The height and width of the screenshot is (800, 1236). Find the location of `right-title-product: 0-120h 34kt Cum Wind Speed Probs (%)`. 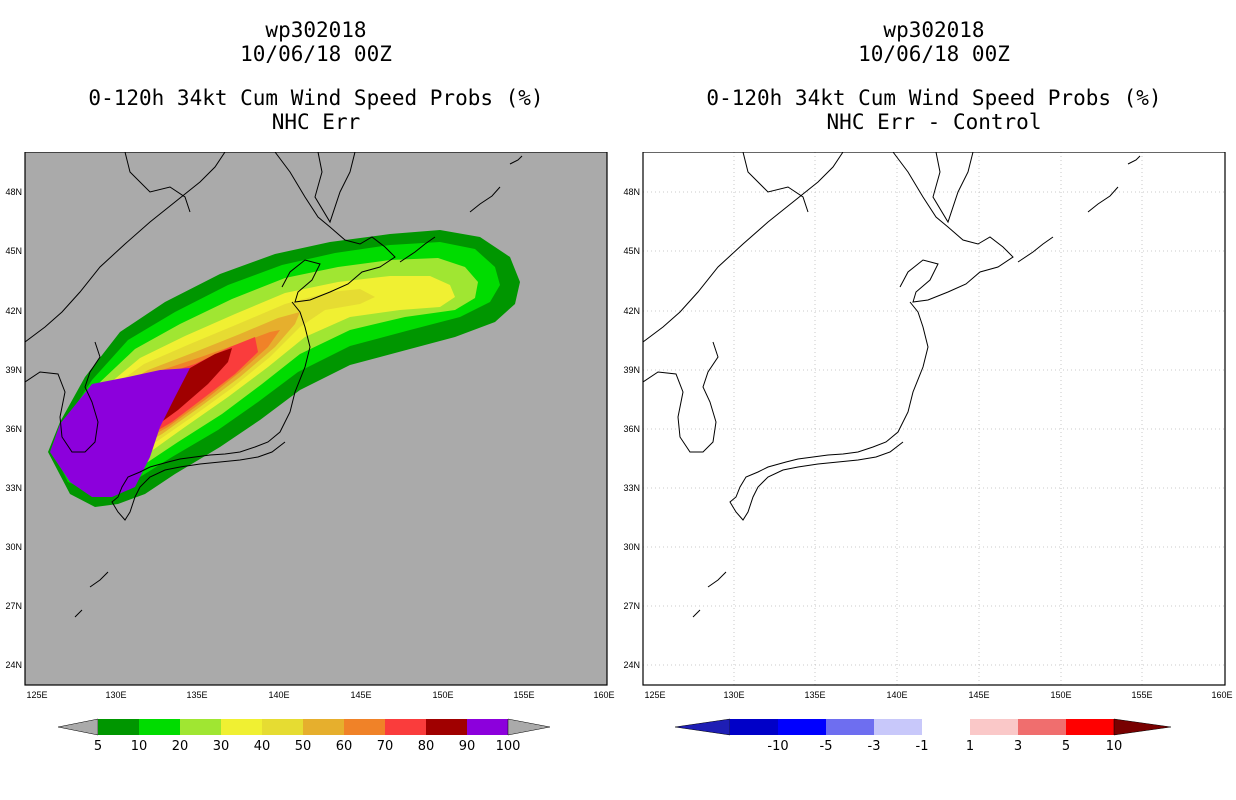

right-title-product: 0-120h 34kt Cum Wind Speed Probs (%) is located at coordinates (934, 98).